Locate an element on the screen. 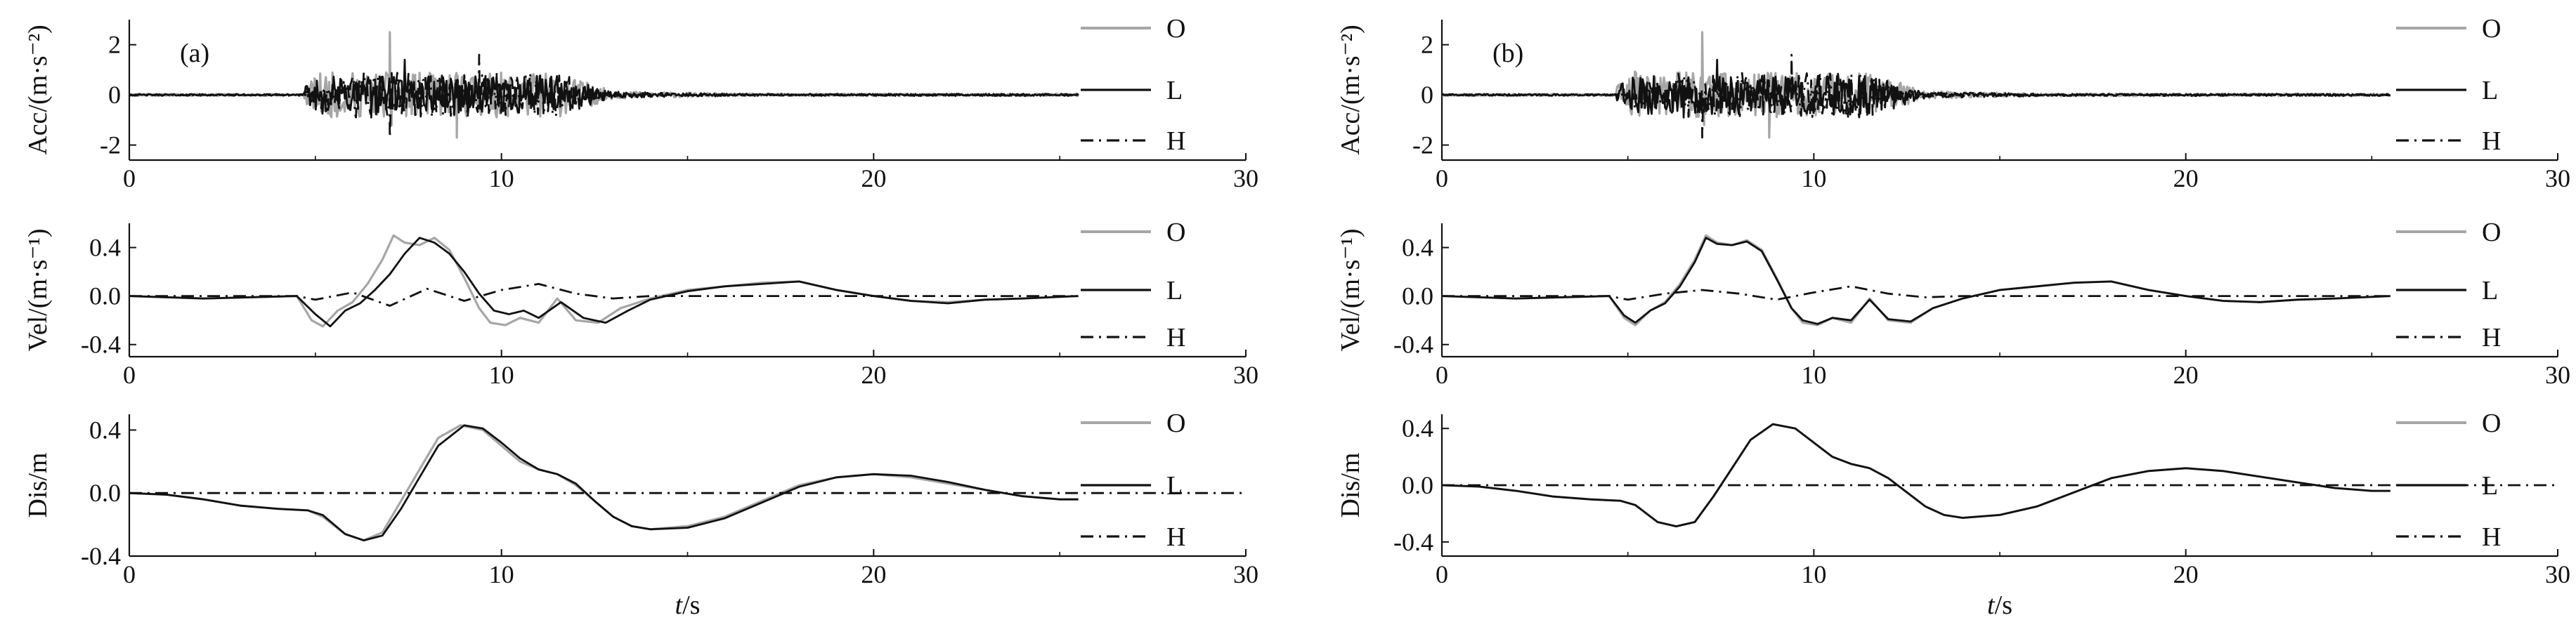  chart-panel-b-dis: 0 10 20 30 -0.4 0.0 0.4 Dis/m O LH is located at coordinates (1953, 498).